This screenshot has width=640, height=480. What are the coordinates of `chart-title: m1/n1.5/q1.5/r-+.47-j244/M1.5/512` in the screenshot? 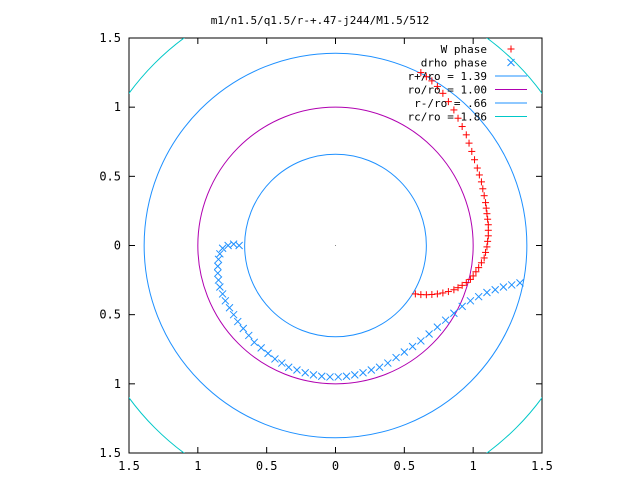 It's located at (320, 20).